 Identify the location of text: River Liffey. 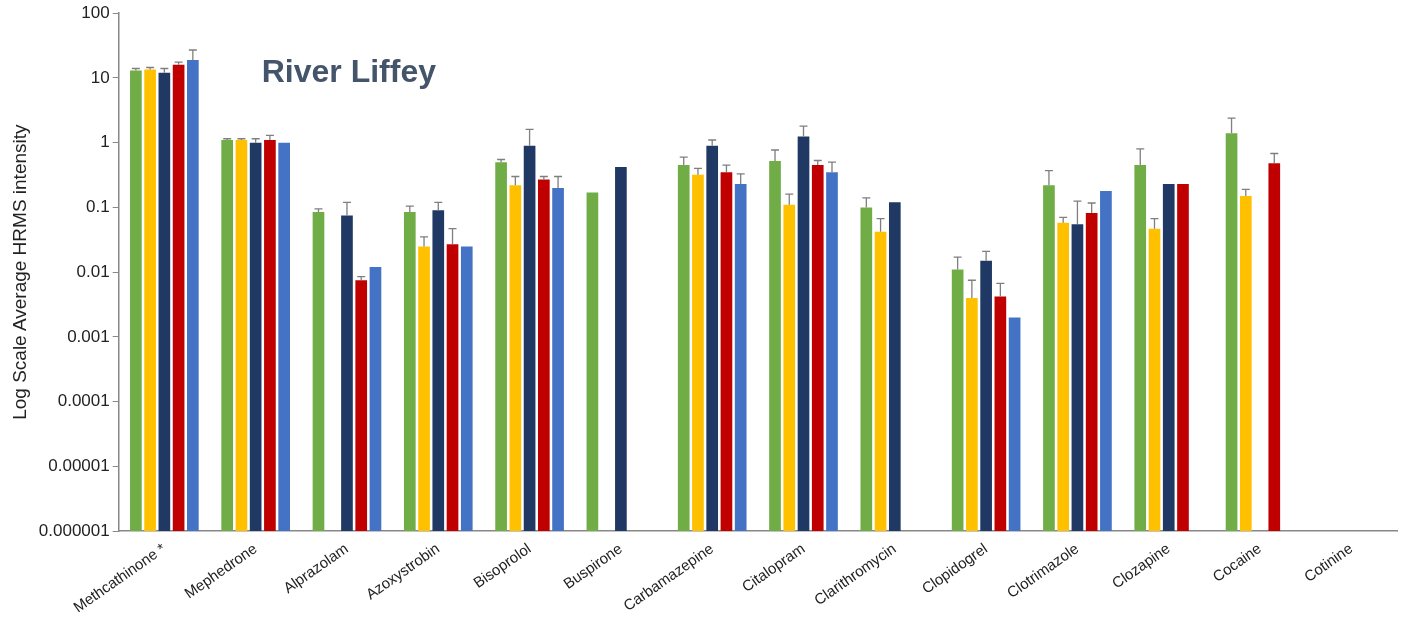
(349, 70).